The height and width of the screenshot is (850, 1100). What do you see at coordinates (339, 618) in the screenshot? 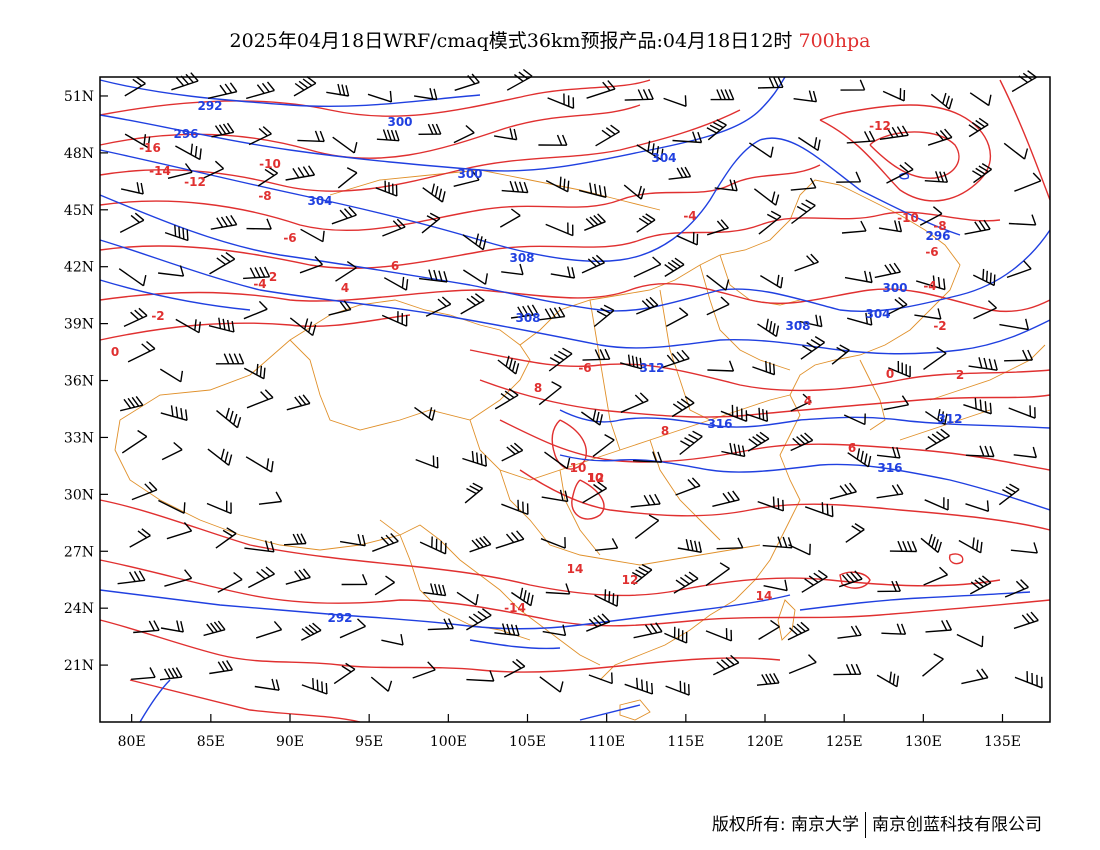
I see `height-label: 292` at bounding box center [339, 618].